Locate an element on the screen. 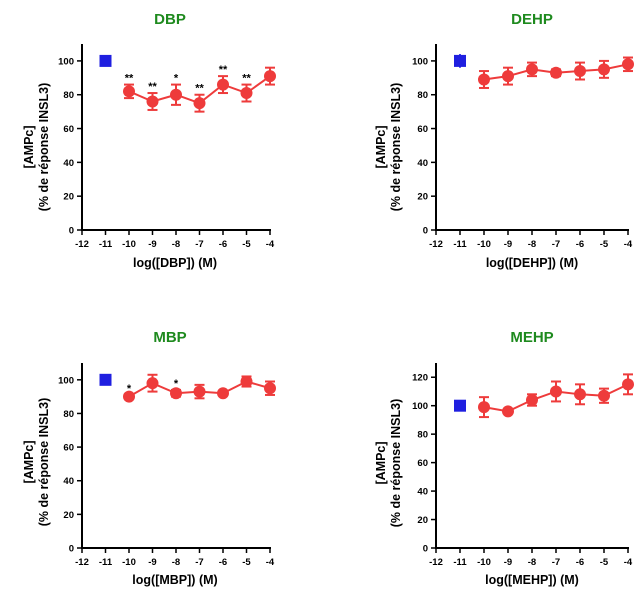  panel-title: MBP is located at coordinates (169, 337).